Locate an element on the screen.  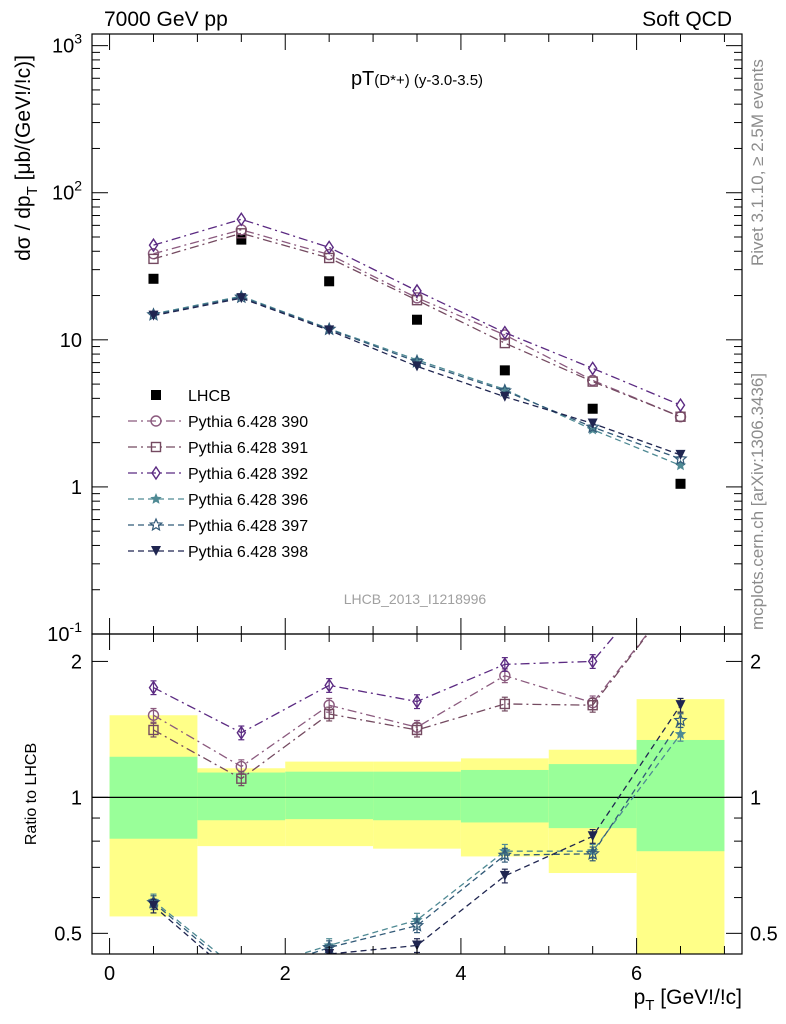
legend-label: Pythia 6.428 390 is located at coordinates (248, 422).